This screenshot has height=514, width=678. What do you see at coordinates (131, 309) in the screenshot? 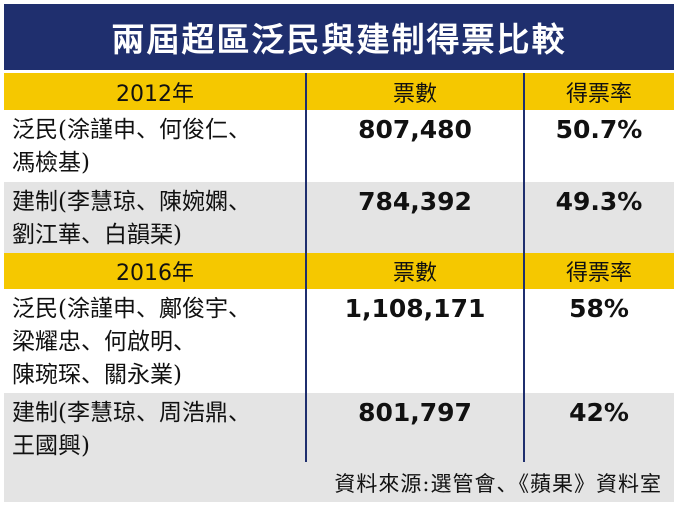
I see `camp-label-line: 泛民(涂謹申、鄺俊宇、` at bounding box center [131, 309].